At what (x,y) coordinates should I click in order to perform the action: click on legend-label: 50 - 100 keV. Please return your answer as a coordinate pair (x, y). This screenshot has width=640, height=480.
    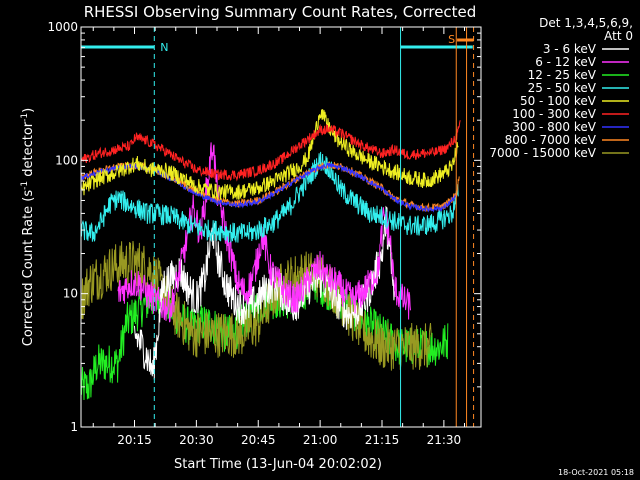
    Looking at the image, I should click on (558, 101).